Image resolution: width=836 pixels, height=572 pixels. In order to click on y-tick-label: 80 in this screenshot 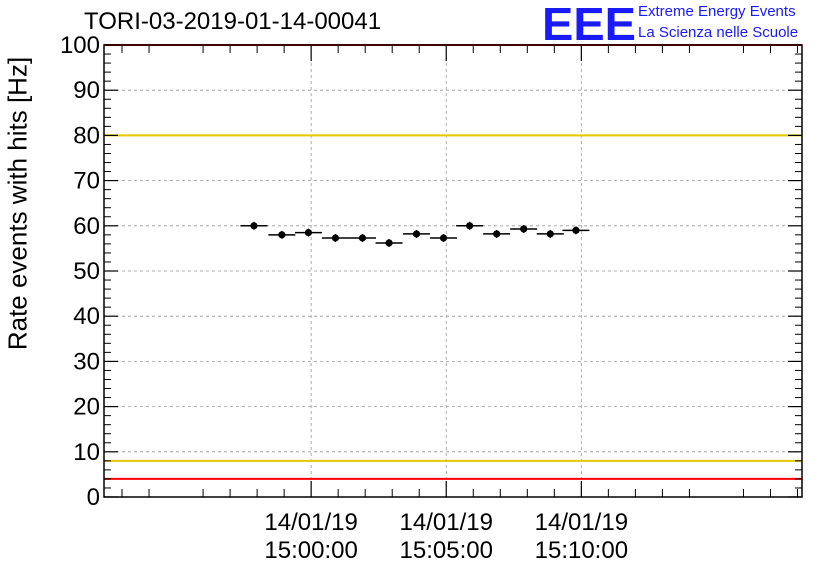, I will do `click(86, 135)`.